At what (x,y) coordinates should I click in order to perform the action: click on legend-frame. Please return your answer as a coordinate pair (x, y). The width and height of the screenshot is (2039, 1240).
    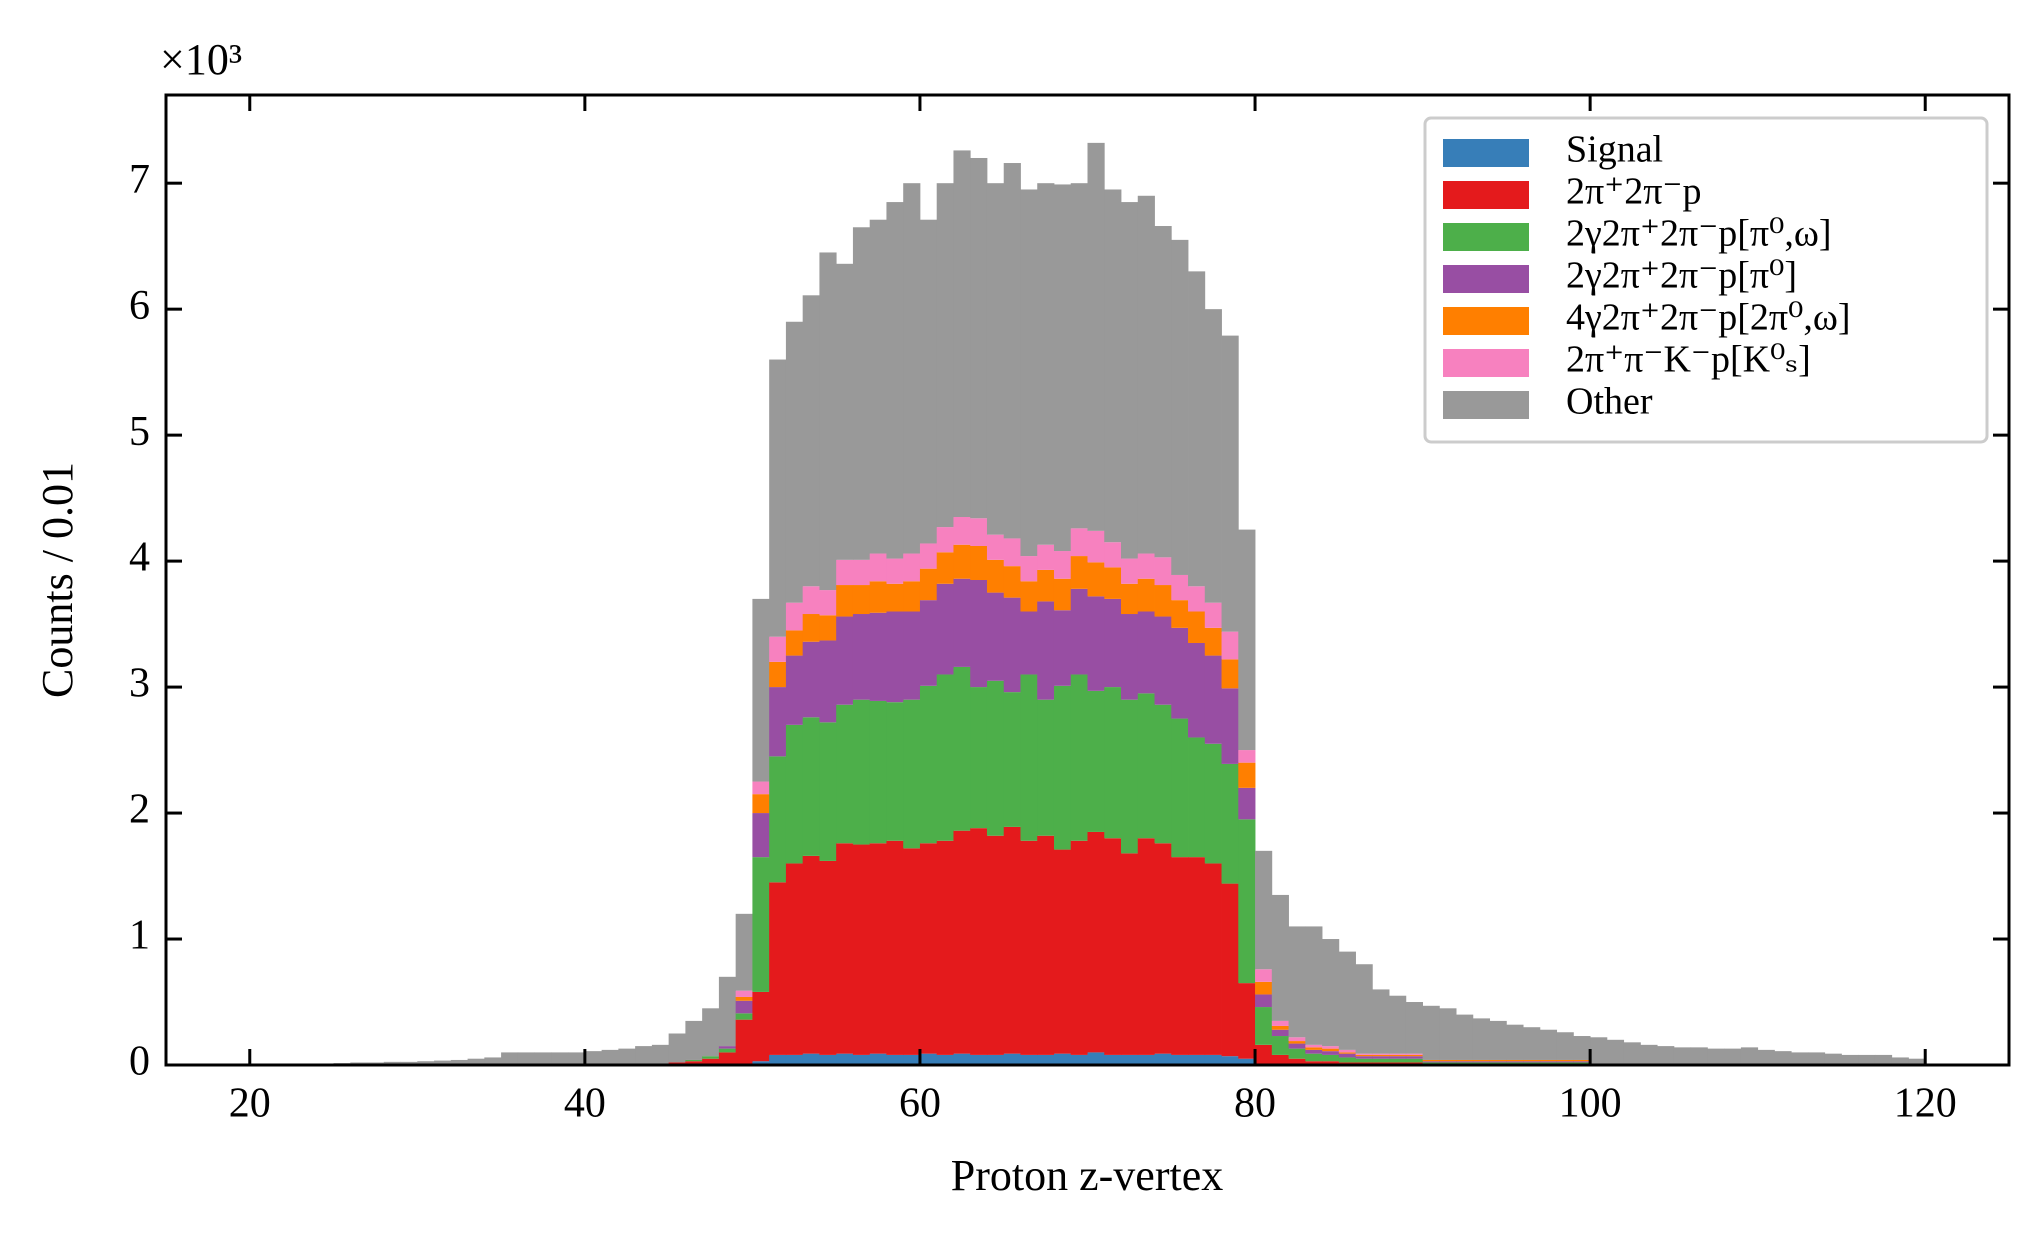
    Looking at the image, I should click on (1706, 280).